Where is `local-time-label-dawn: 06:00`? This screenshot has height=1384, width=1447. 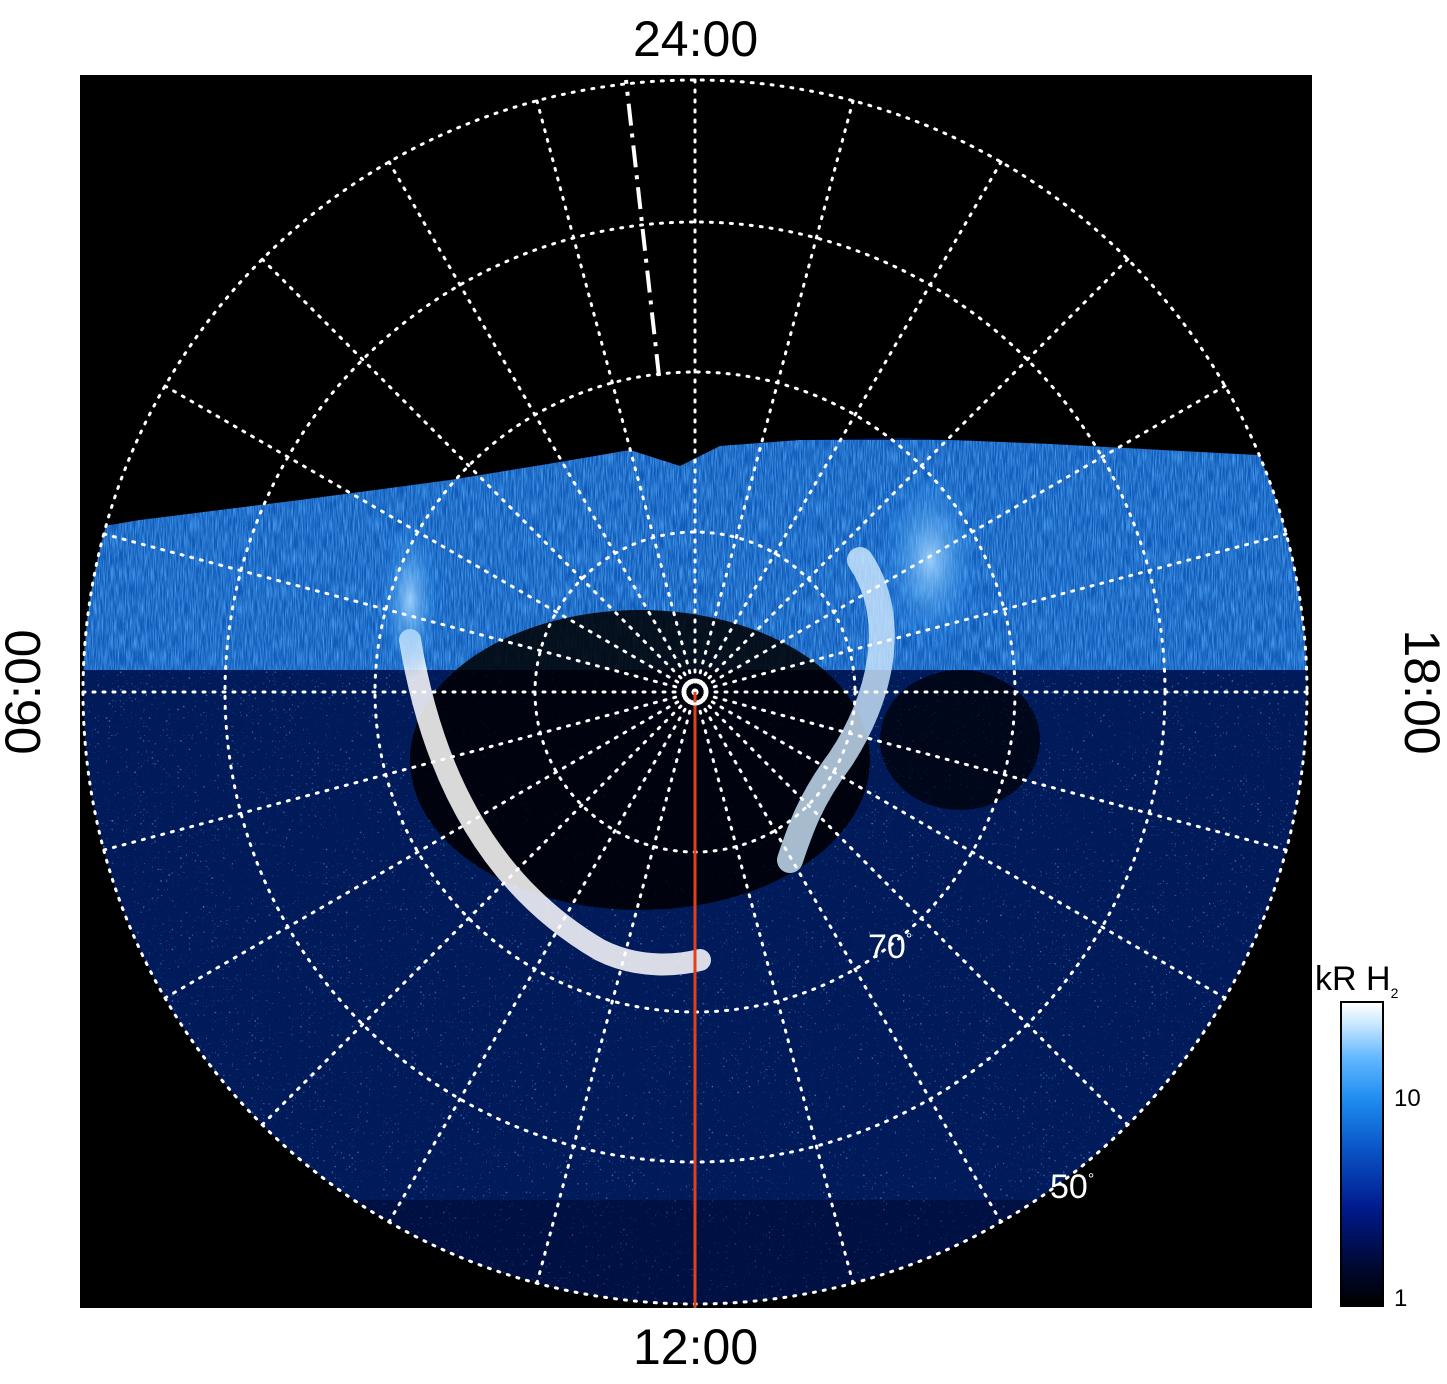
local-time-label-dawn: 06:00 is located at coordinates (25, 692).